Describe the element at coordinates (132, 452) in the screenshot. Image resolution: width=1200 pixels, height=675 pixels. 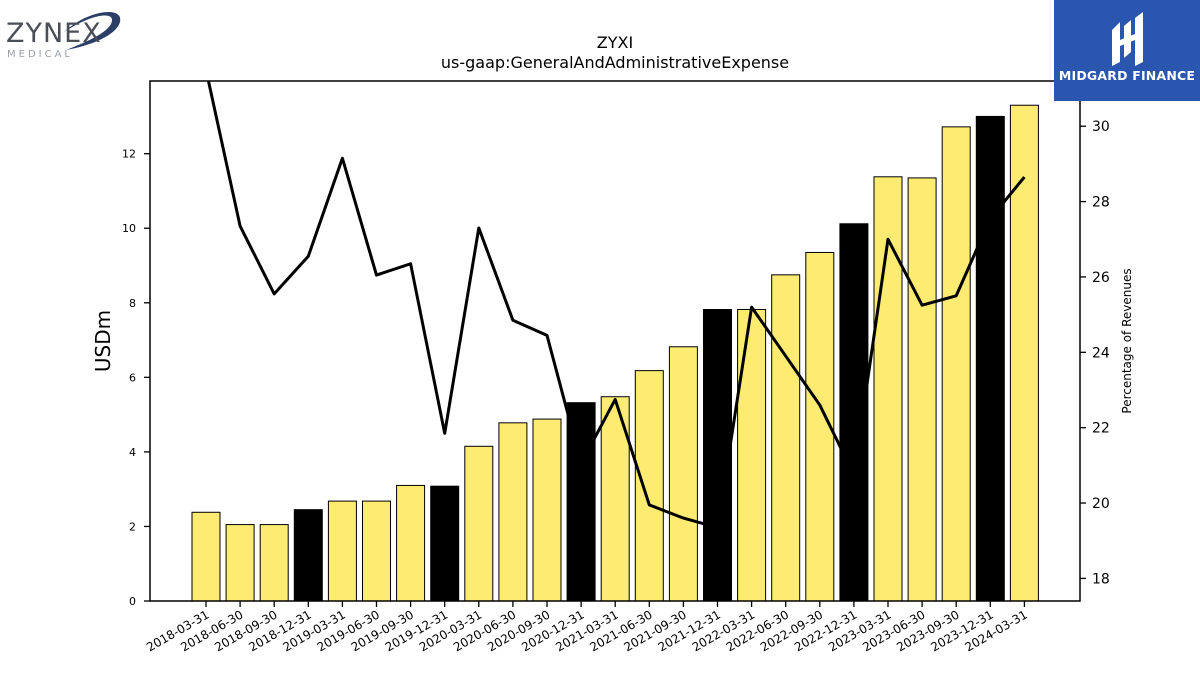
I see `y-tick-label: 4` at that location.